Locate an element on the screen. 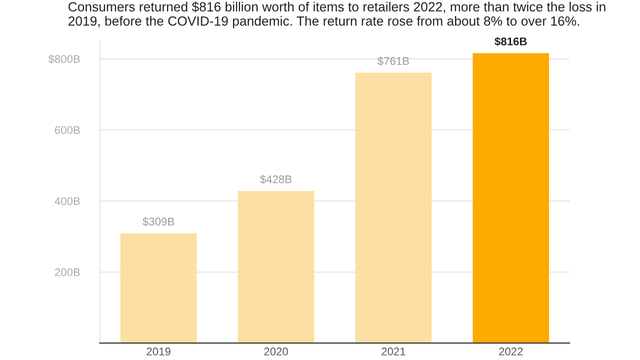  y-tick-label: 600B is located at coordinates (67, 130).